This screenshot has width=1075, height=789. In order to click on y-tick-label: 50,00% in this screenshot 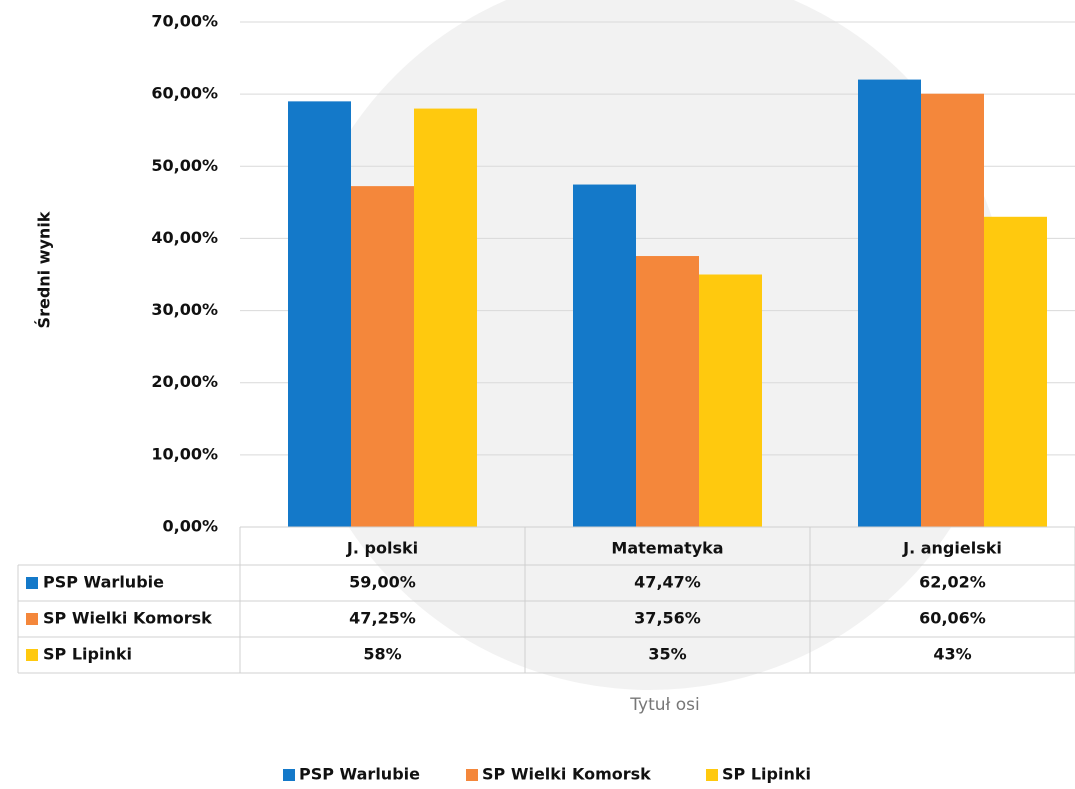, I will do `click(184, 165)`.